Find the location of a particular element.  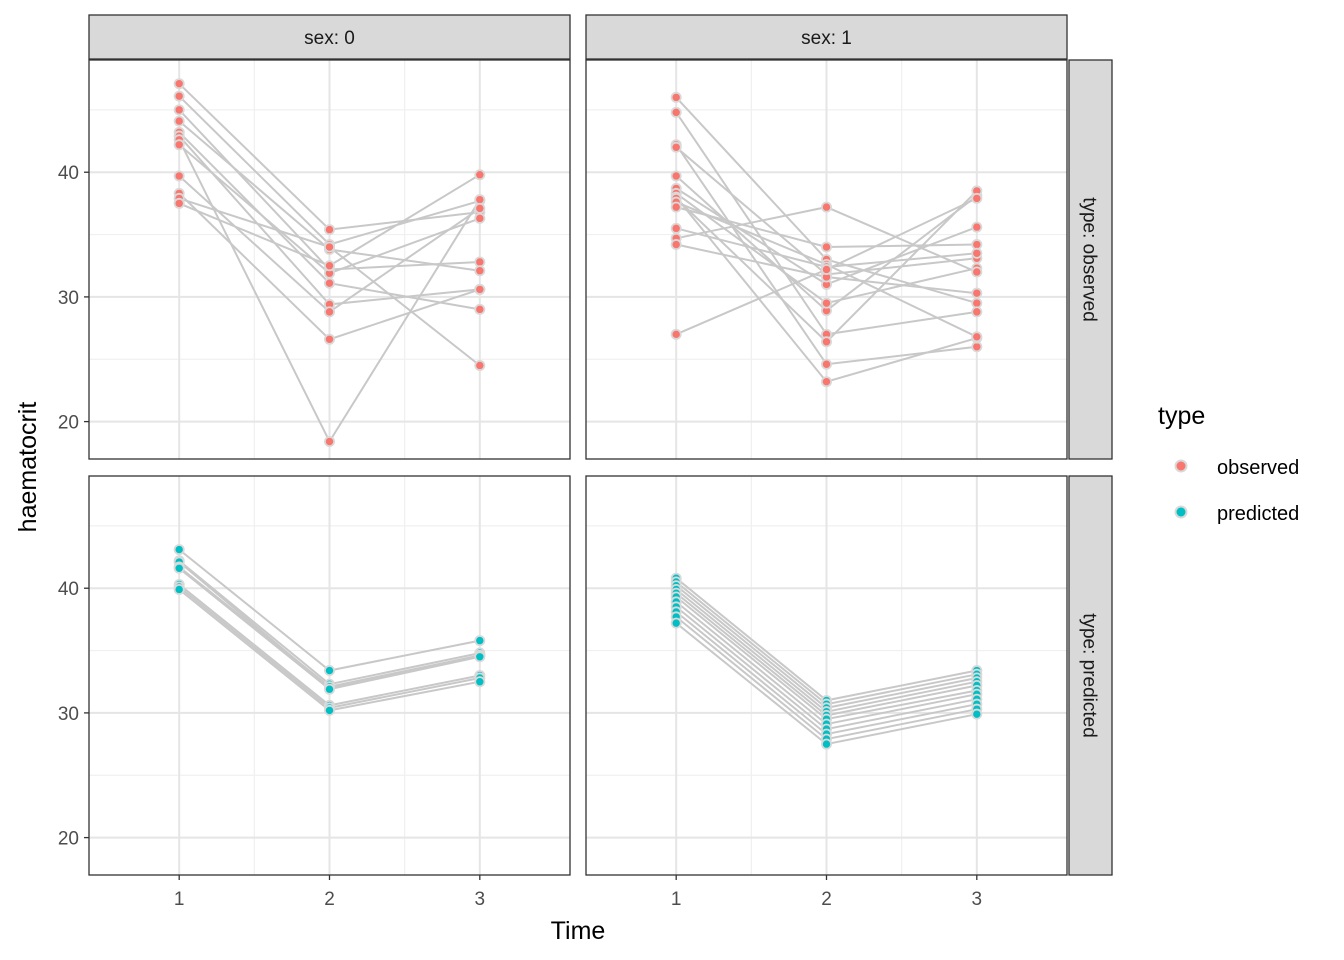

row-strip-predicted: type: predicted is located at coordinates (1090, 675).